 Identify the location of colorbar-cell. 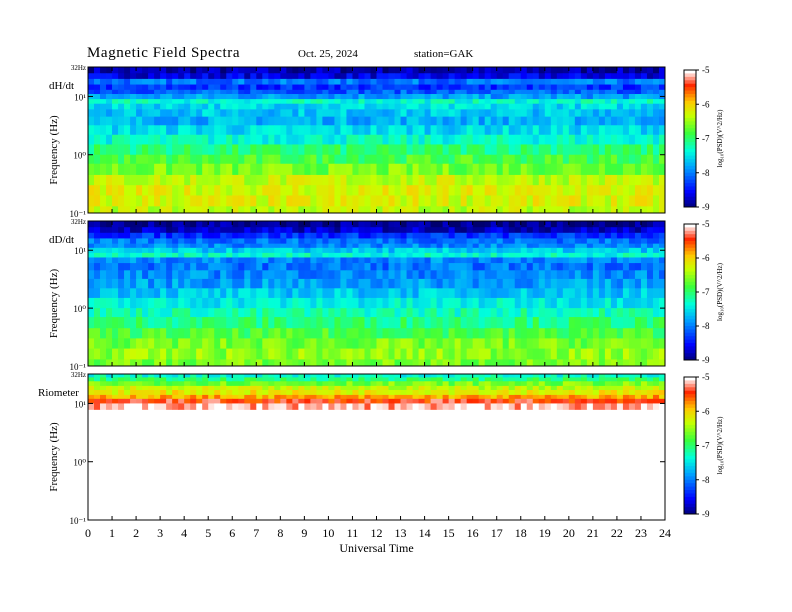
(690, 266).